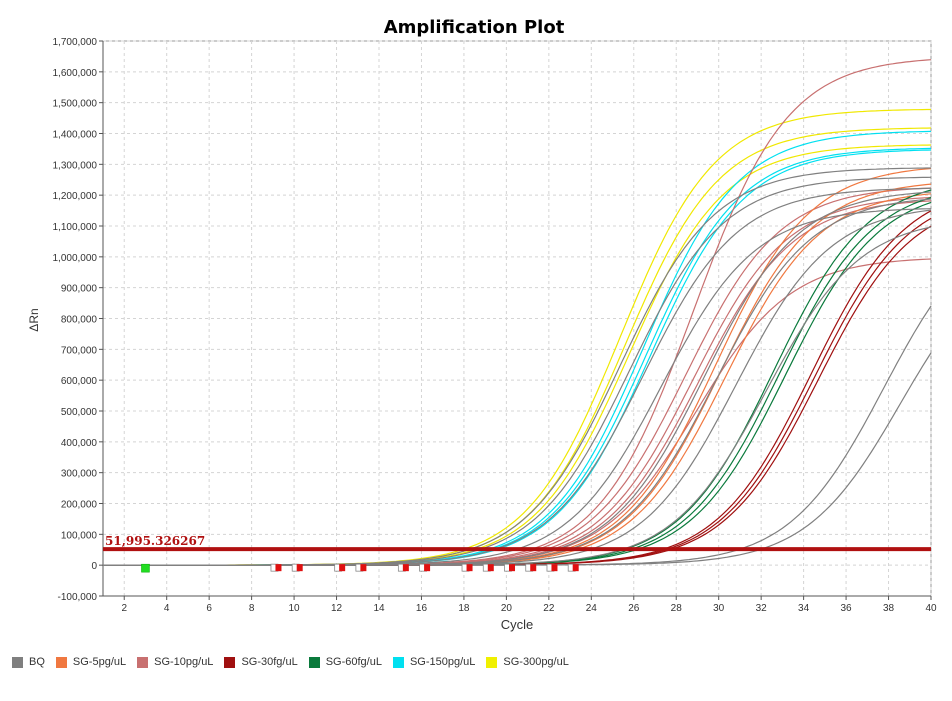 The height and width of the screenshot is (701, 952). Describe the element at coordinates (75, 135) in the screenshot. I see `y-tick-label: 1,400,000` at that location.